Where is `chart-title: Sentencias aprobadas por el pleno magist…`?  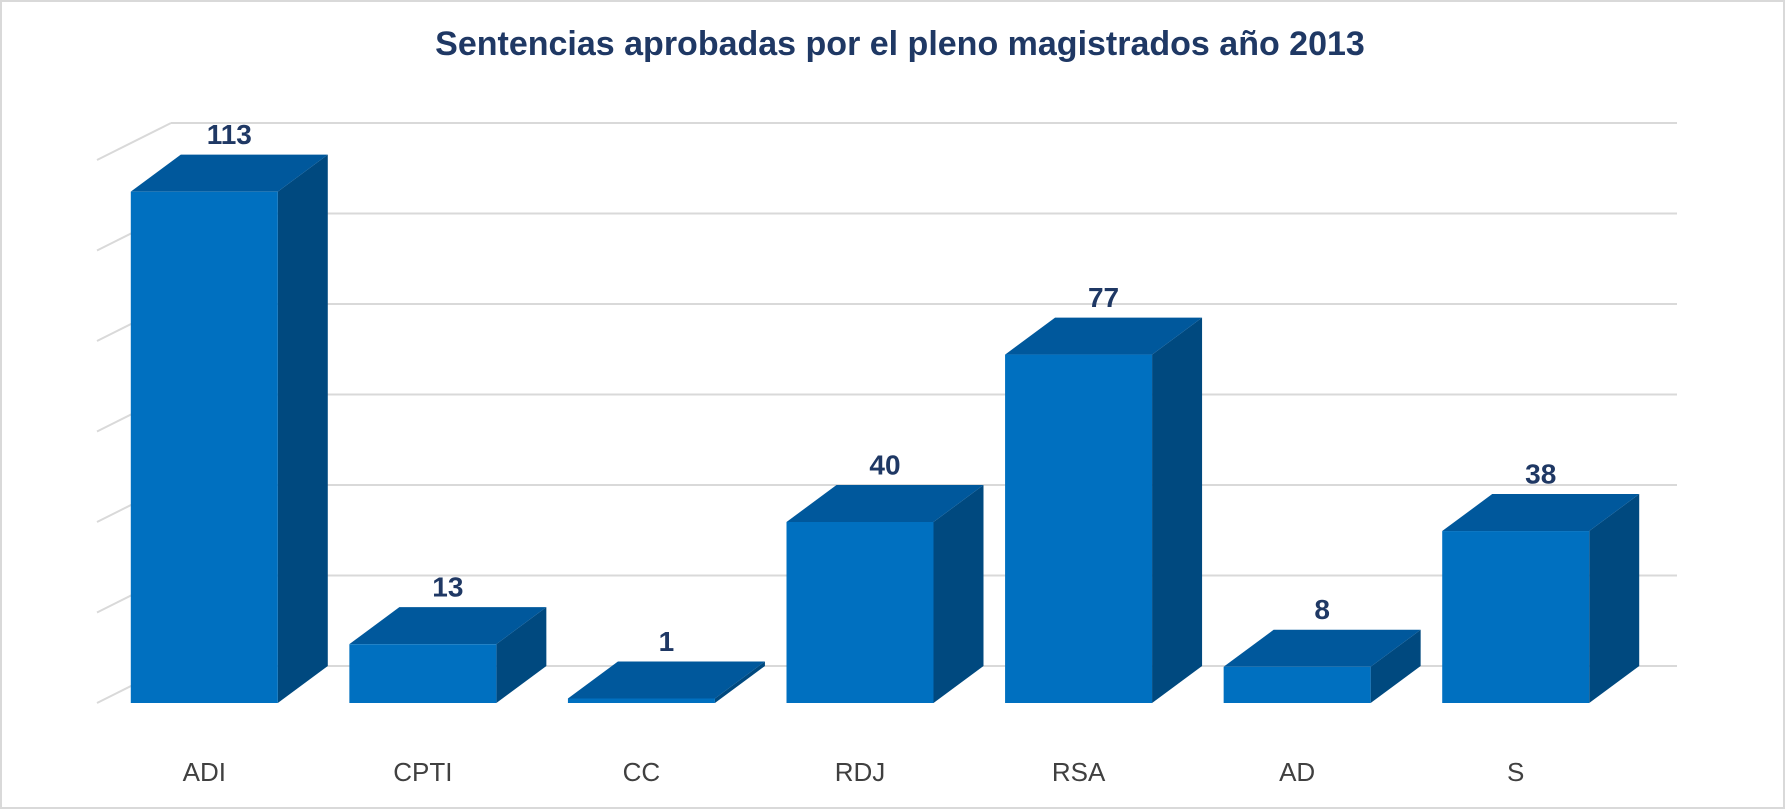
chart-title: Sentencias aprobadas por el pleno magist… is located at coordinates (900, 44).